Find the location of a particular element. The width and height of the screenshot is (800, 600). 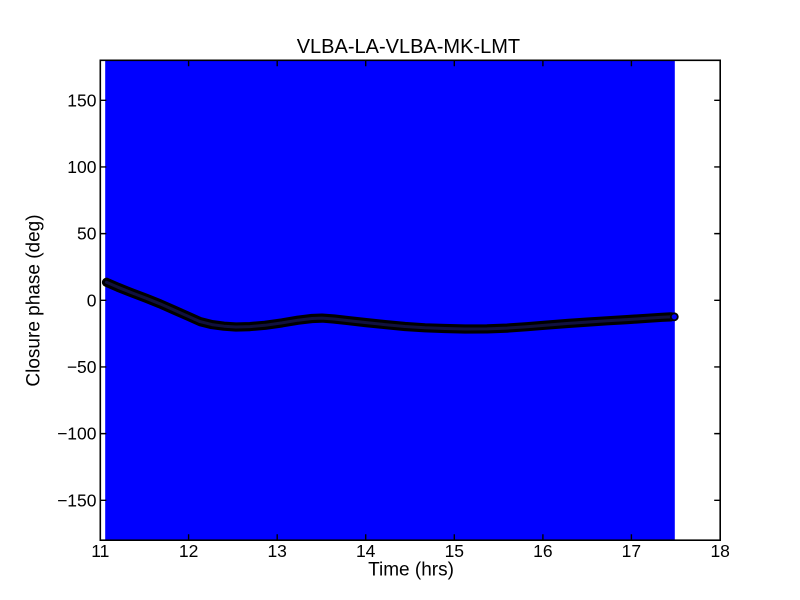

svg-text: 50 is located at coordinates (87, 234).